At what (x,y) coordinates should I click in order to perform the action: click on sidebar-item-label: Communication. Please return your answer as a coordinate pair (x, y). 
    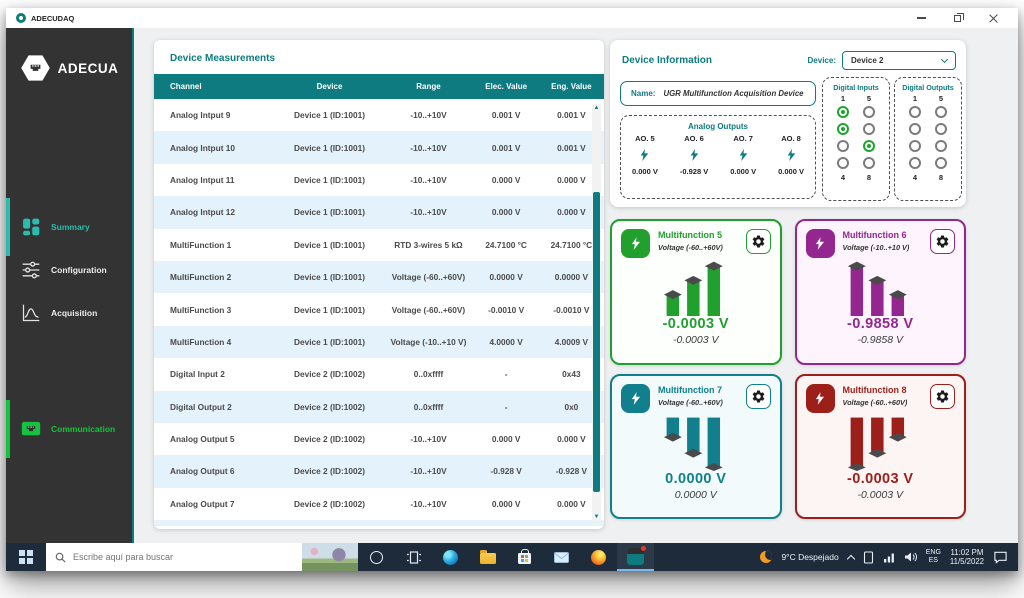
    Looking at the image, I should click on (83, 429).